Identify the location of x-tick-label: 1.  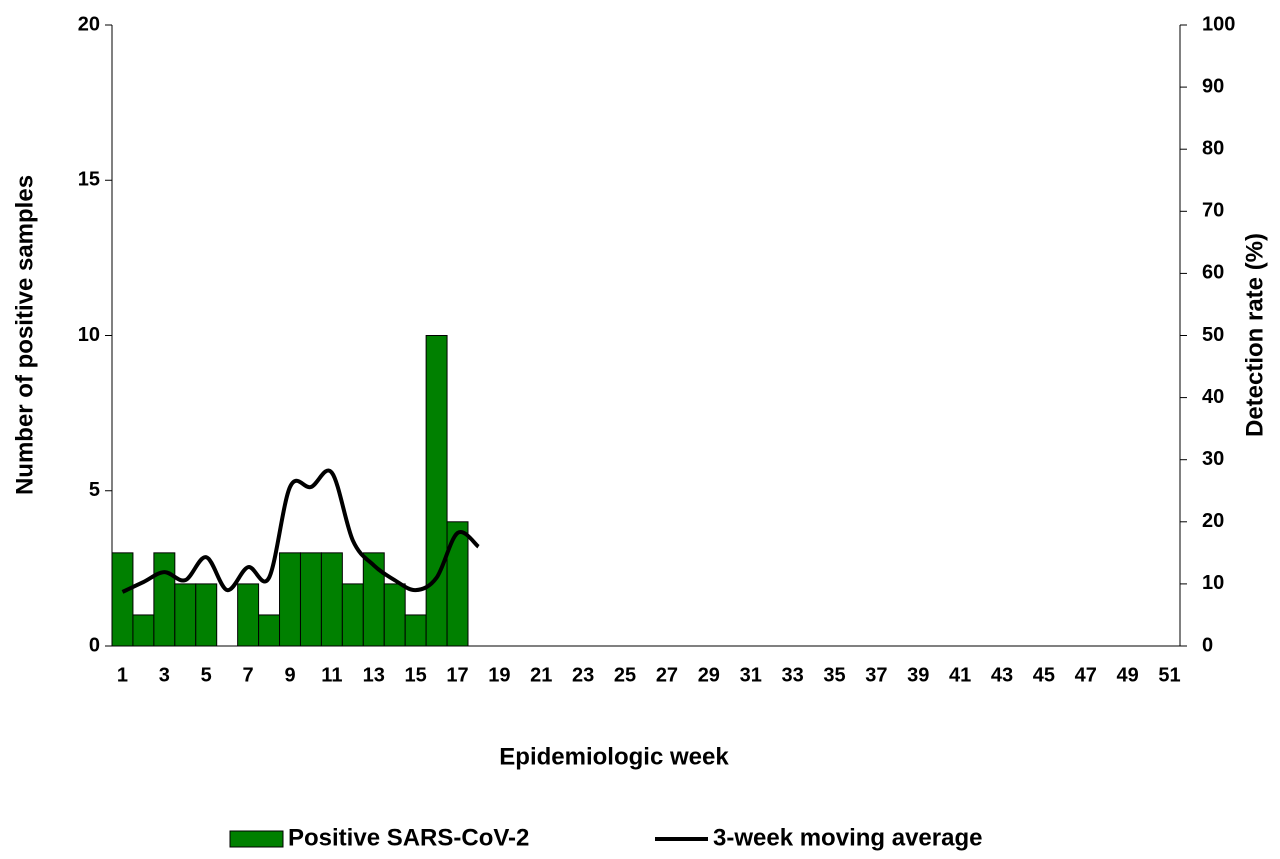
(122, 675).